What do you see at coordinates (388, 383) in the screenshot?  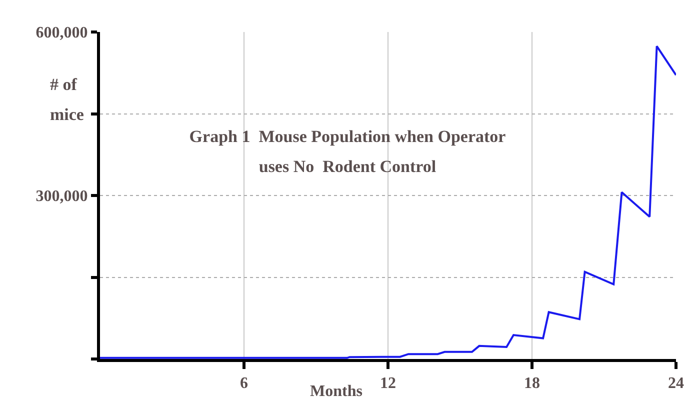 I see `x-tick-label: 12` at bounding box center [388, 383].